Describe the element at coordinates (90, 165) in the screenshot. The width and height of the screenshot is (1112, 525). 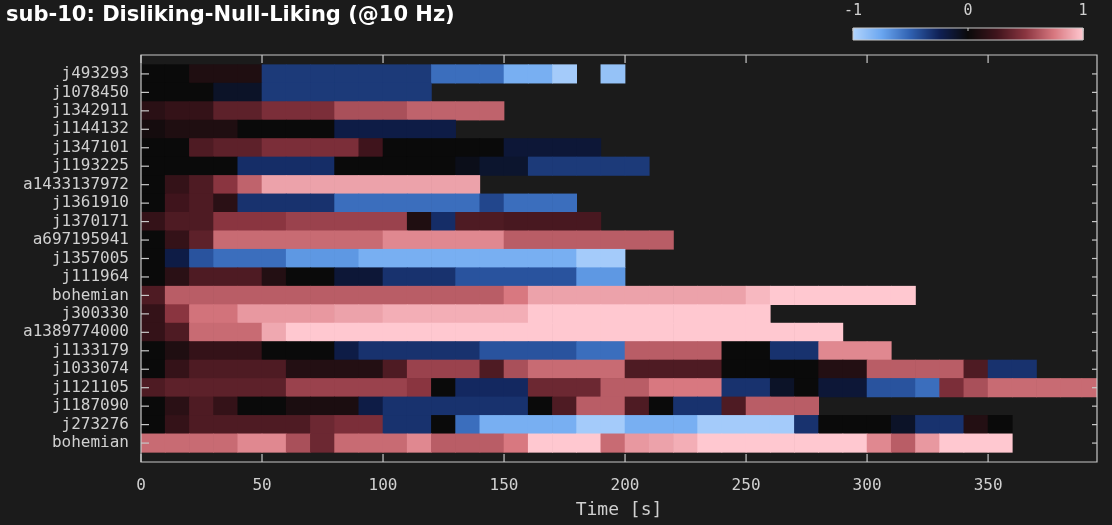
I see `y-tick-label: j1193225` at that location.